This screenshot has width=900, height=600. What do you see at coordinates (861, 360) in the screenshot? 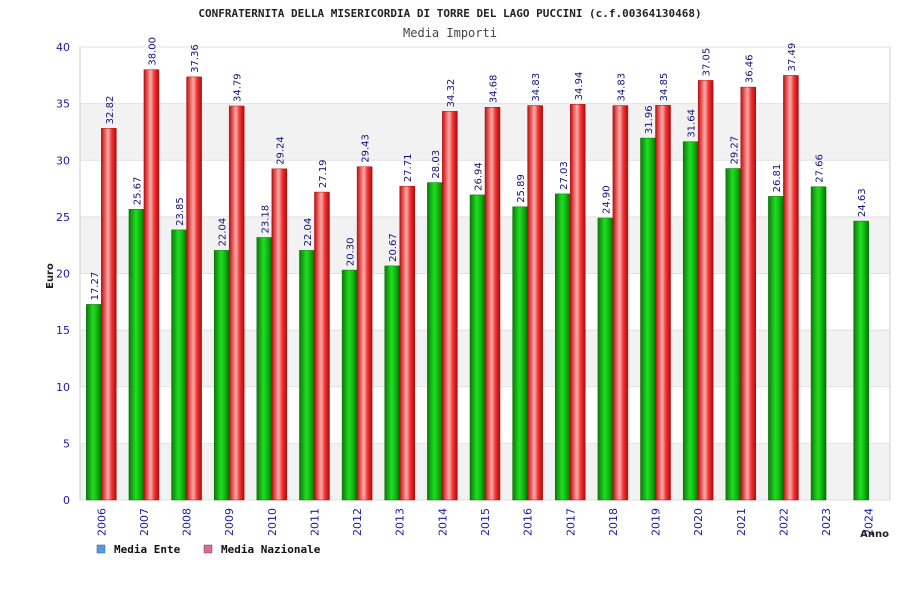
I see `bar-media-ente-2024` at bounding box center [861, 360].